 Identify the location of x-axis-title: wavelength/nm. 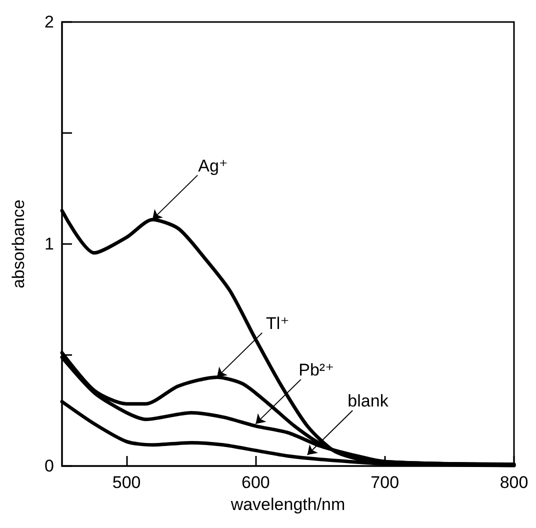
(288, 504).